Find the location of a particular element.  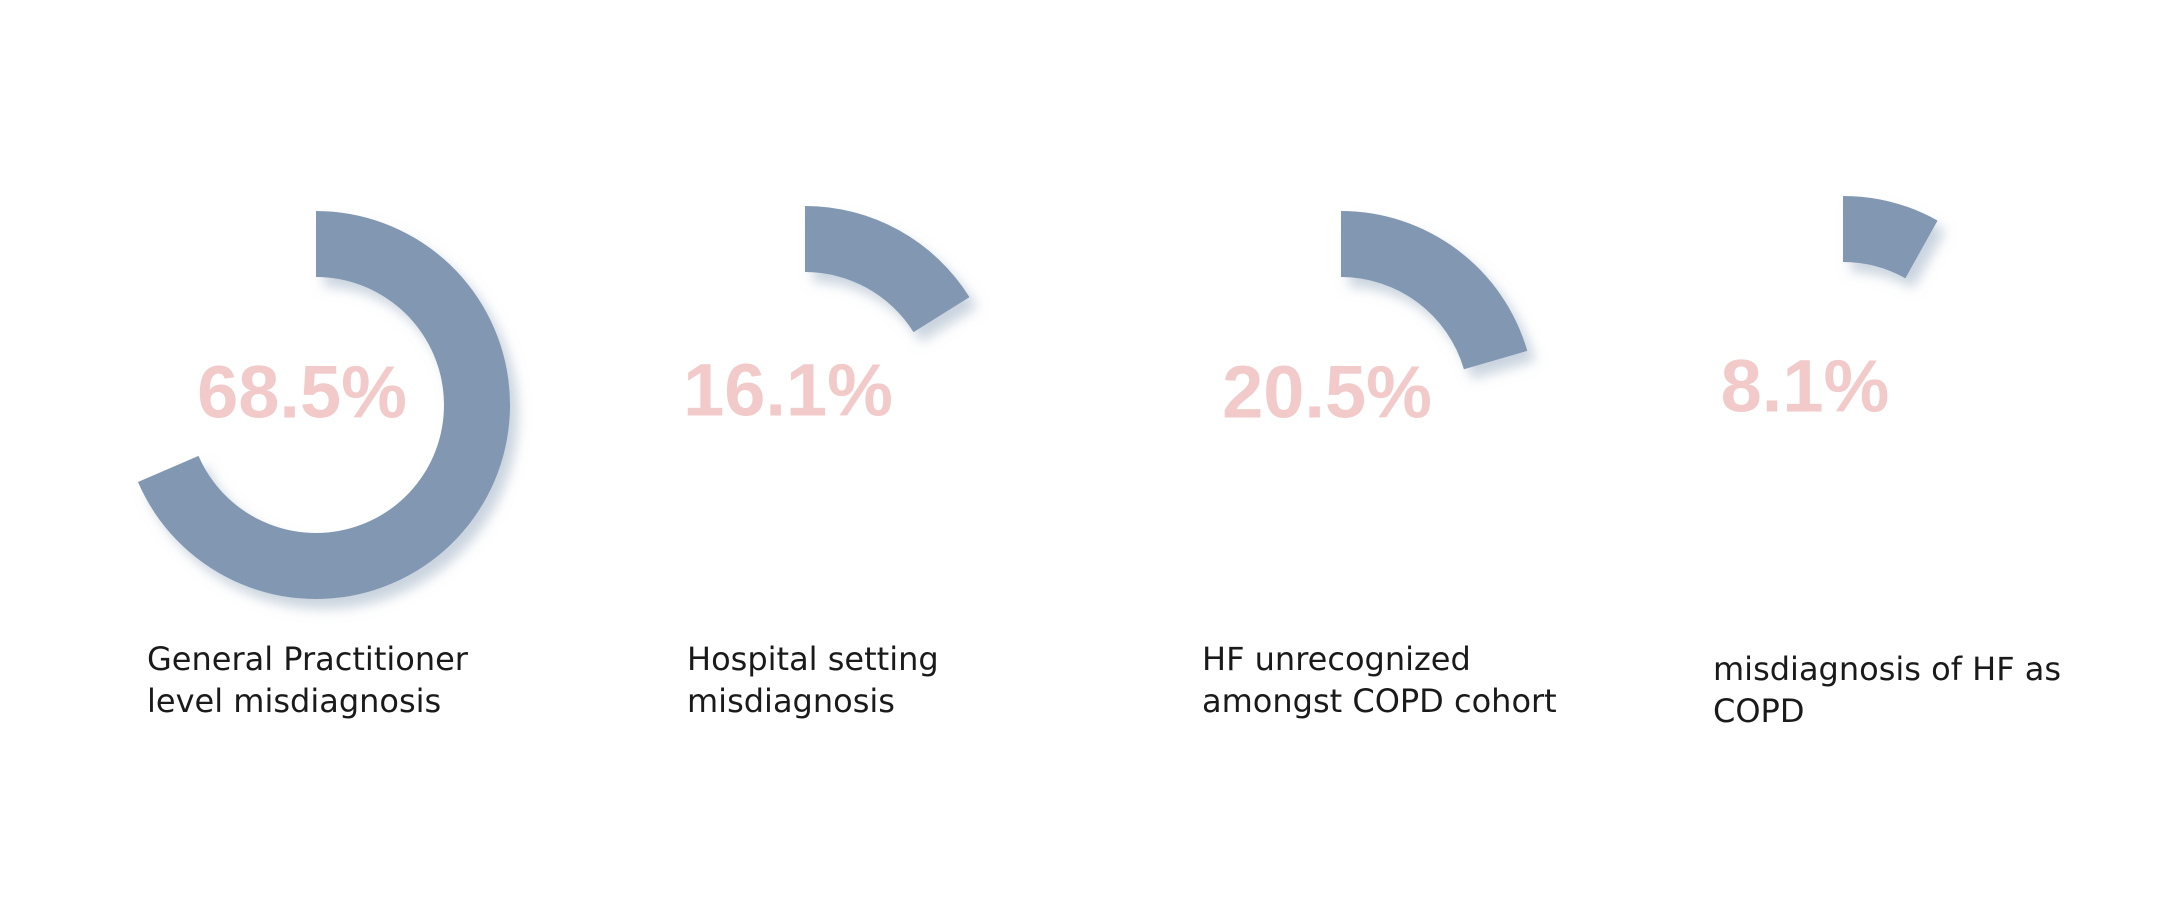

donut-caption: misdiagnosis of HF as COPD is located at coordinates (1887, 690).